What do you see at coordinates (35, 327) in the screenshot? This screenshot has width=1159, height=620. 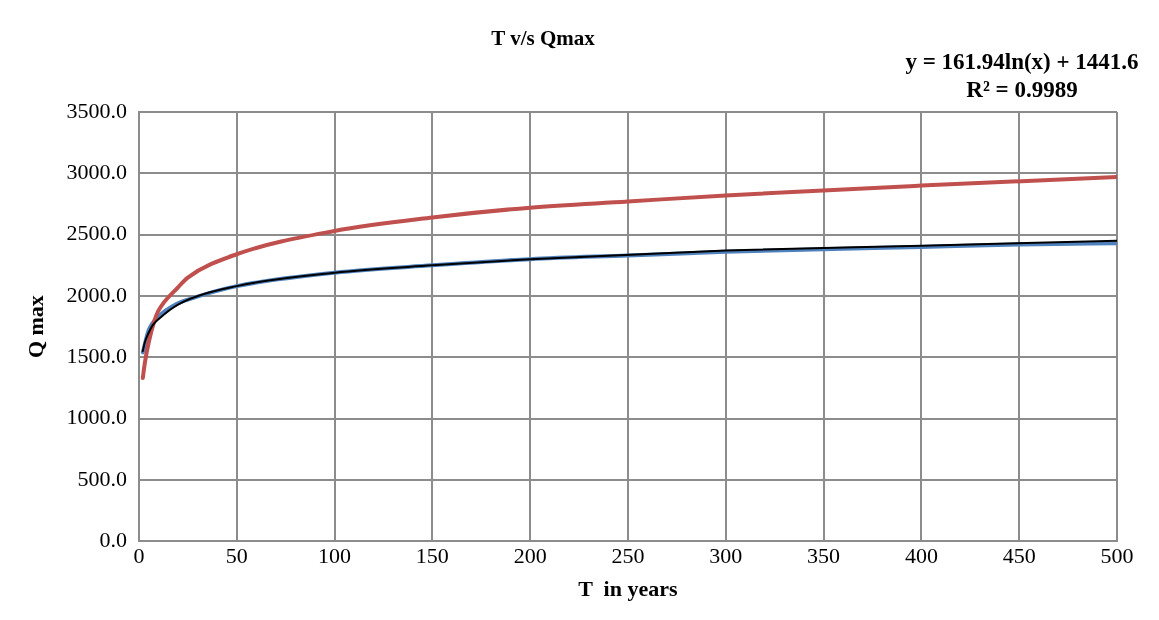 I see `y-axis-title: Q max` at bounding box center [35, 327].